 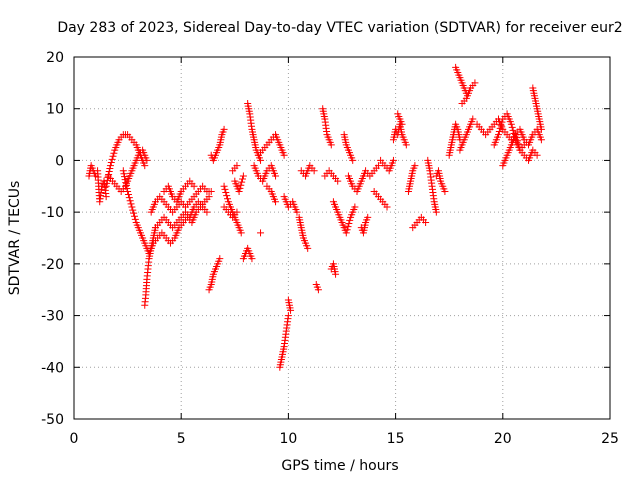 I want to click on y-tick-label: -10, so click(x=52, y=213).